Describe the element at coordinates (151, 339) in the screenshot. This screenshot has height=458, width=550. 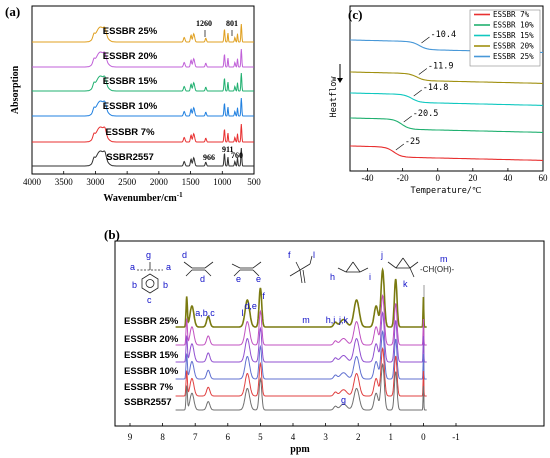
I see `nmr-series-label-1: ESSBR 20%` at that location.